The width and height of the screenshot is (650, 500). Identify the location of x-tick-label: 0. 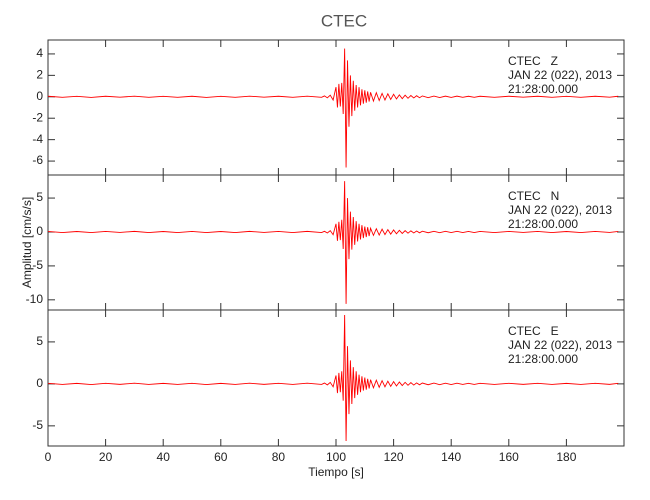
(48, 457).